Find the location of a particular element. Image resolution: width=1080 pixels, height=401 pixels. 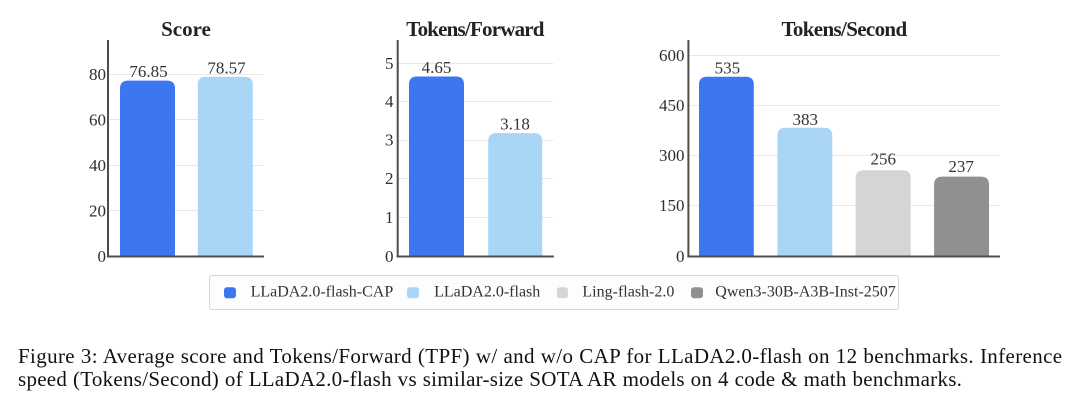

svg-text: 450 is located at coordinates (672, 105).